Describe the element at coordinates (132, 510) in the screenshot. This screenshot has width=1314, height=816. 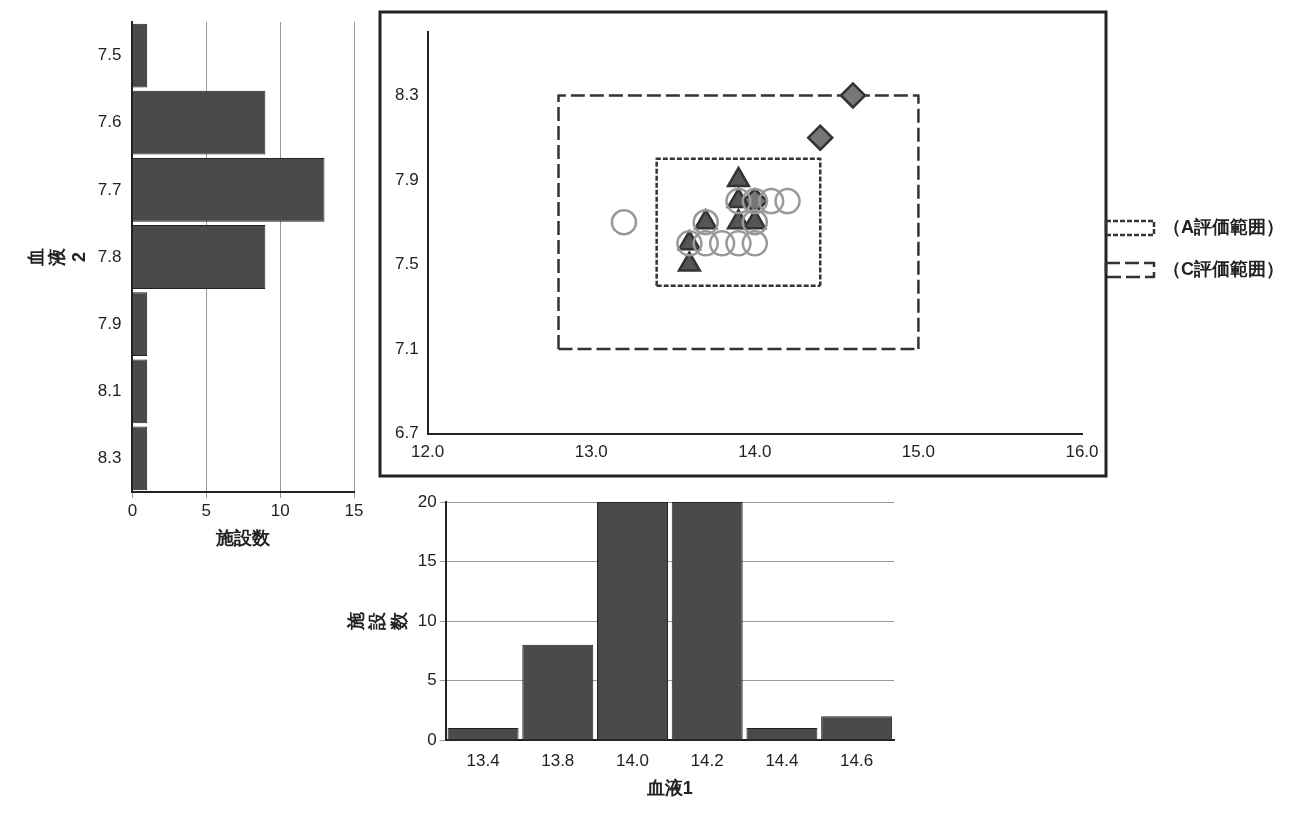
I see `x-tick-label: 0` at that location.